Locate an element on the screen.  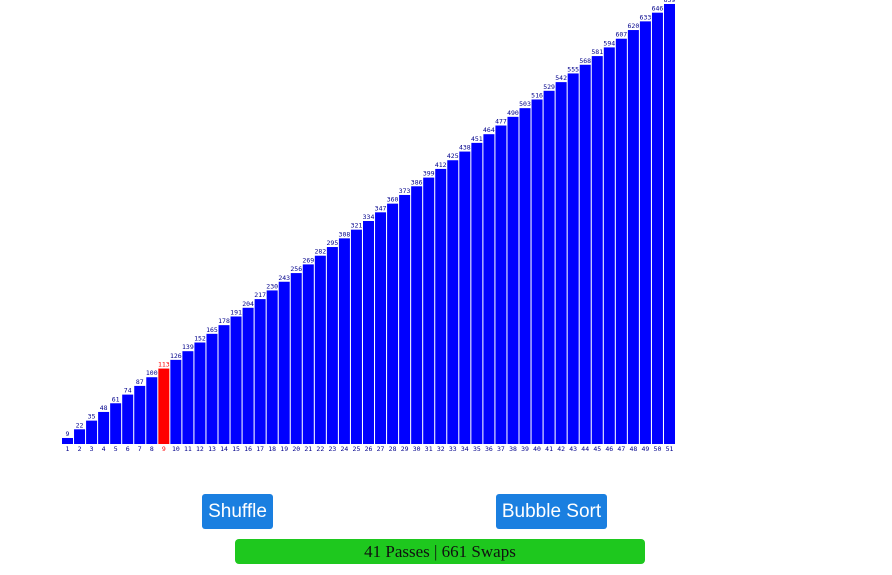
category-label: 4 is located at coordinates (104, 449).